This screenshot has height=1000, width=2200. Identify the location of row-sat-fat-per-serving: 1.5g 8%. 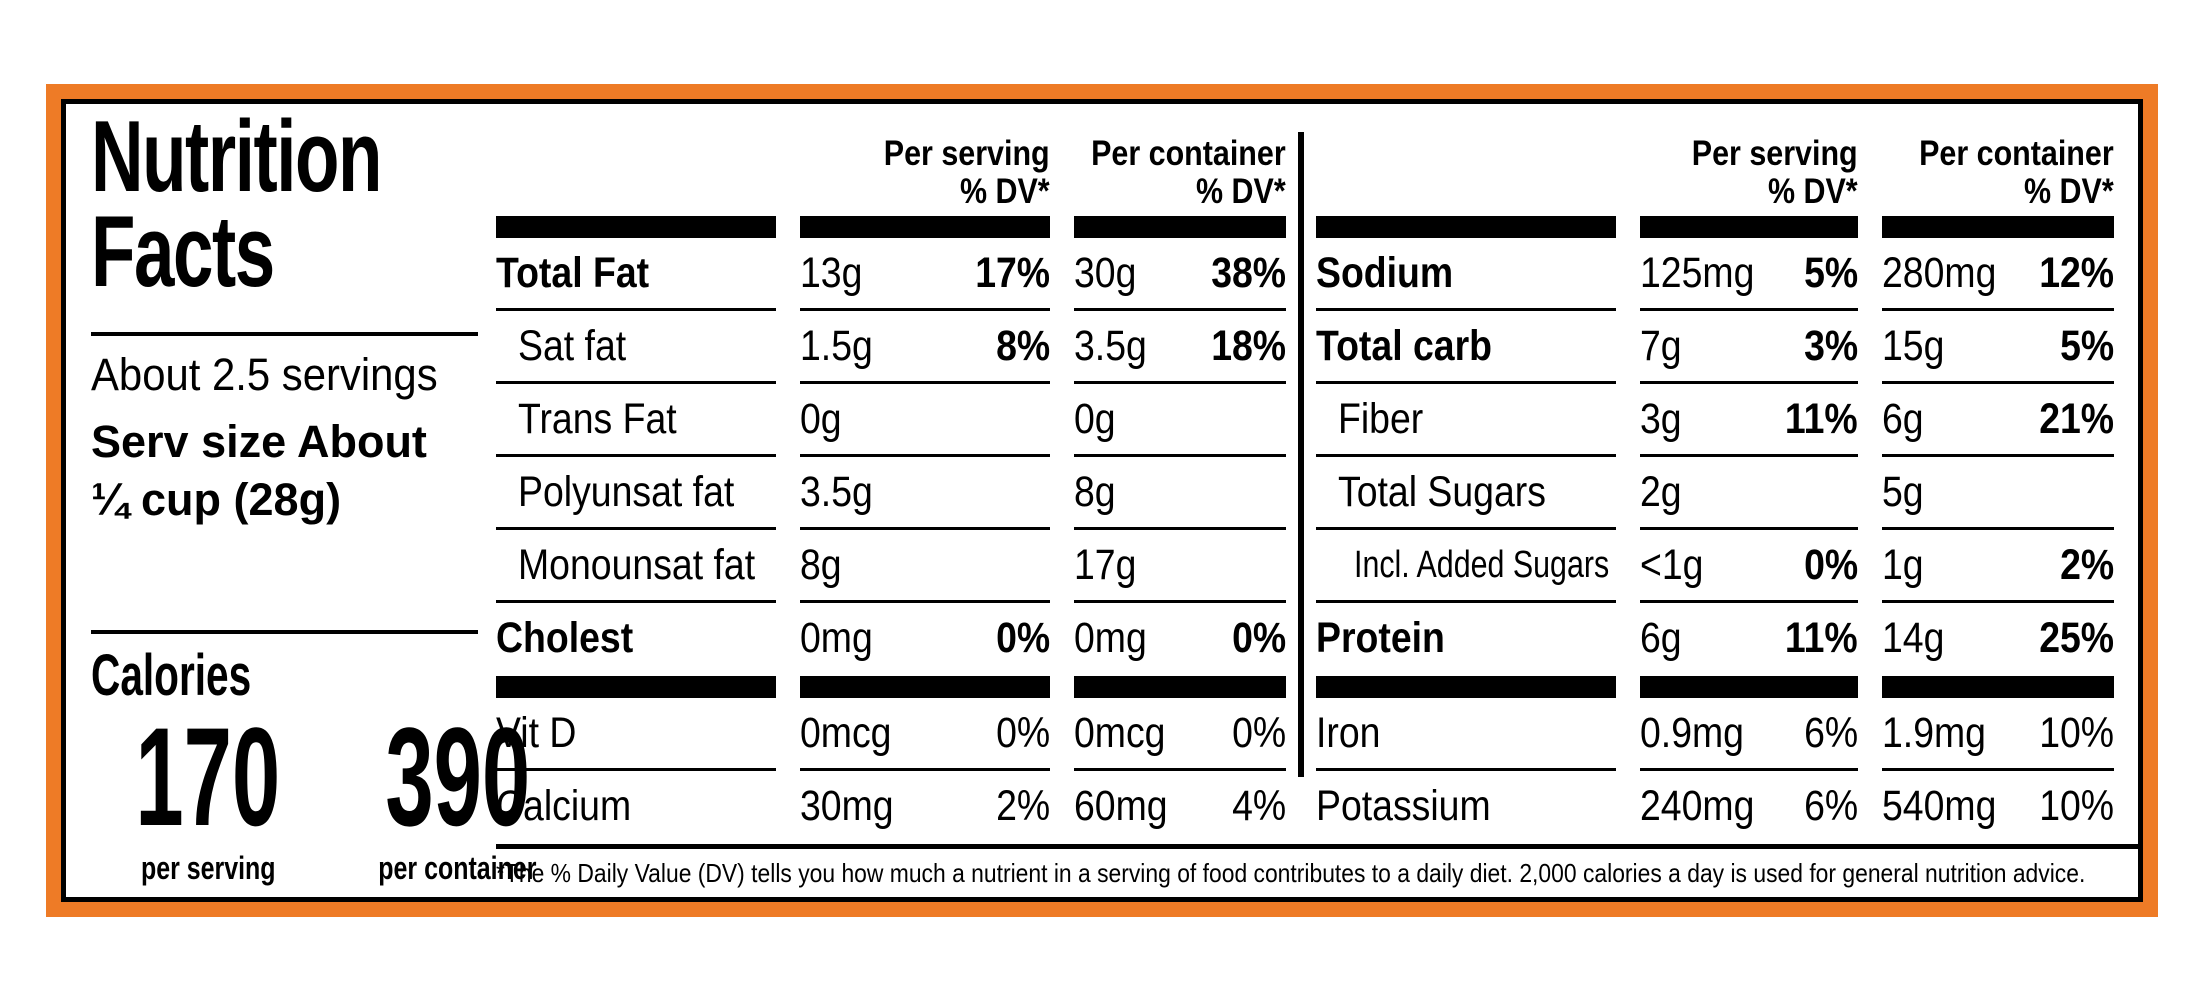
(925, 347).